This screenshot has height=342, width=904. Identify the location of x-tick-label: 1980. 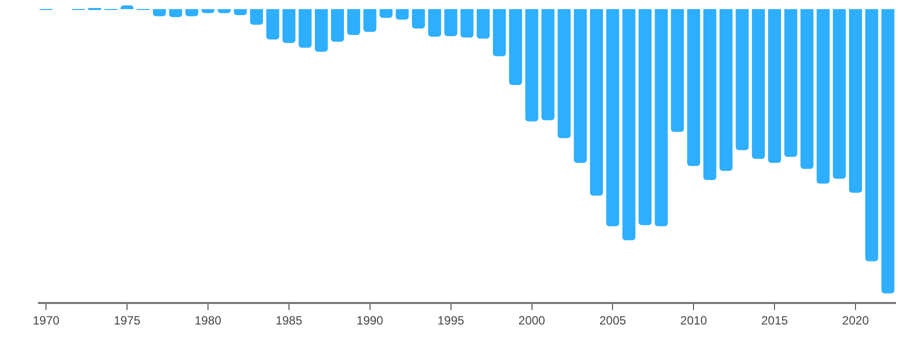
(208, 320).